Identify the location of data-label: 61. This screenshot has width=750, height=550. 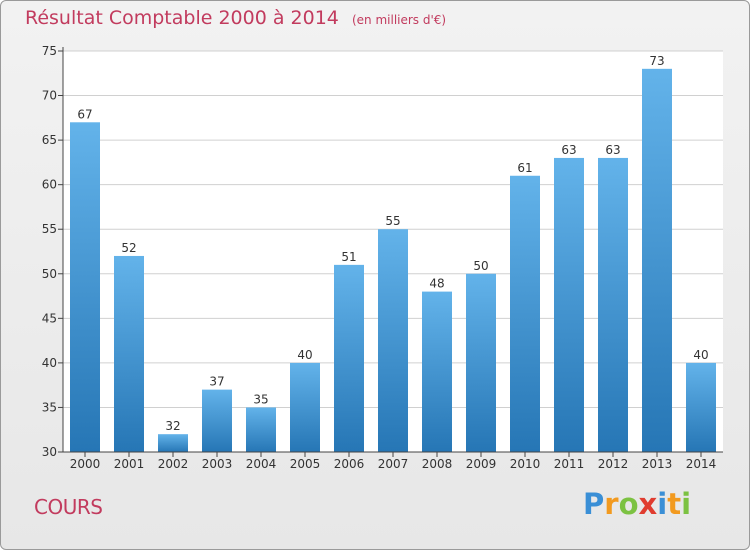
(524, 168).